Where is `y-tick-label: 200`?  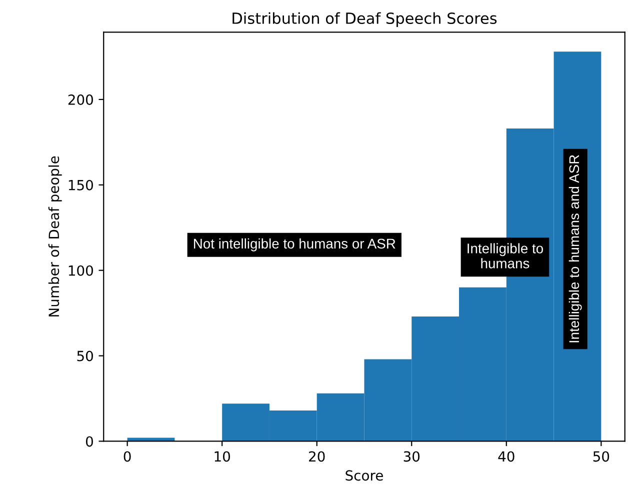
y-tick-label: 200 is located at coordinates (80, 99).